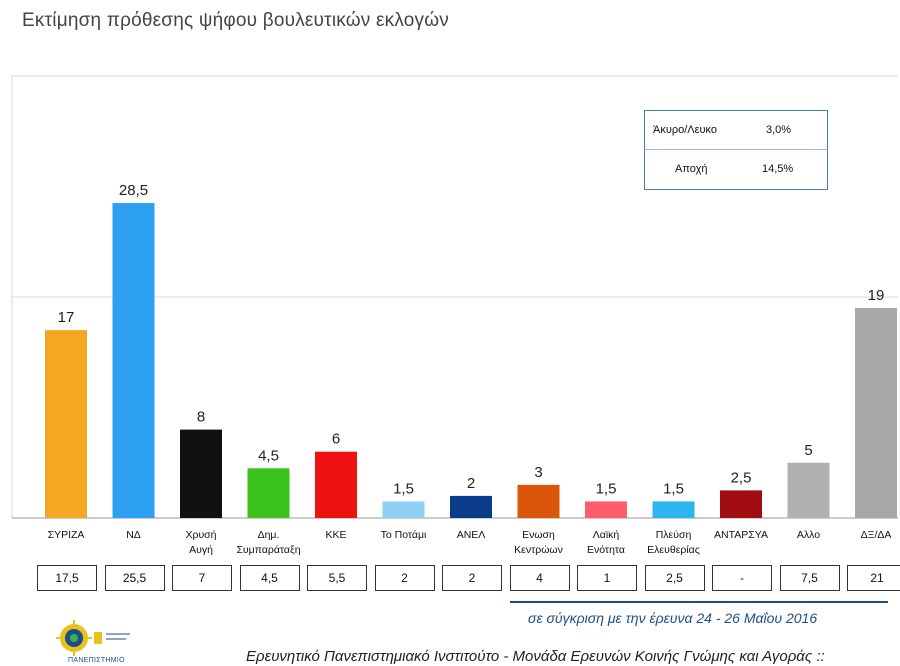 The width and height of the screenshot is (900, 666). I want to click on value-label-3: 4,5, so click(268, 455).